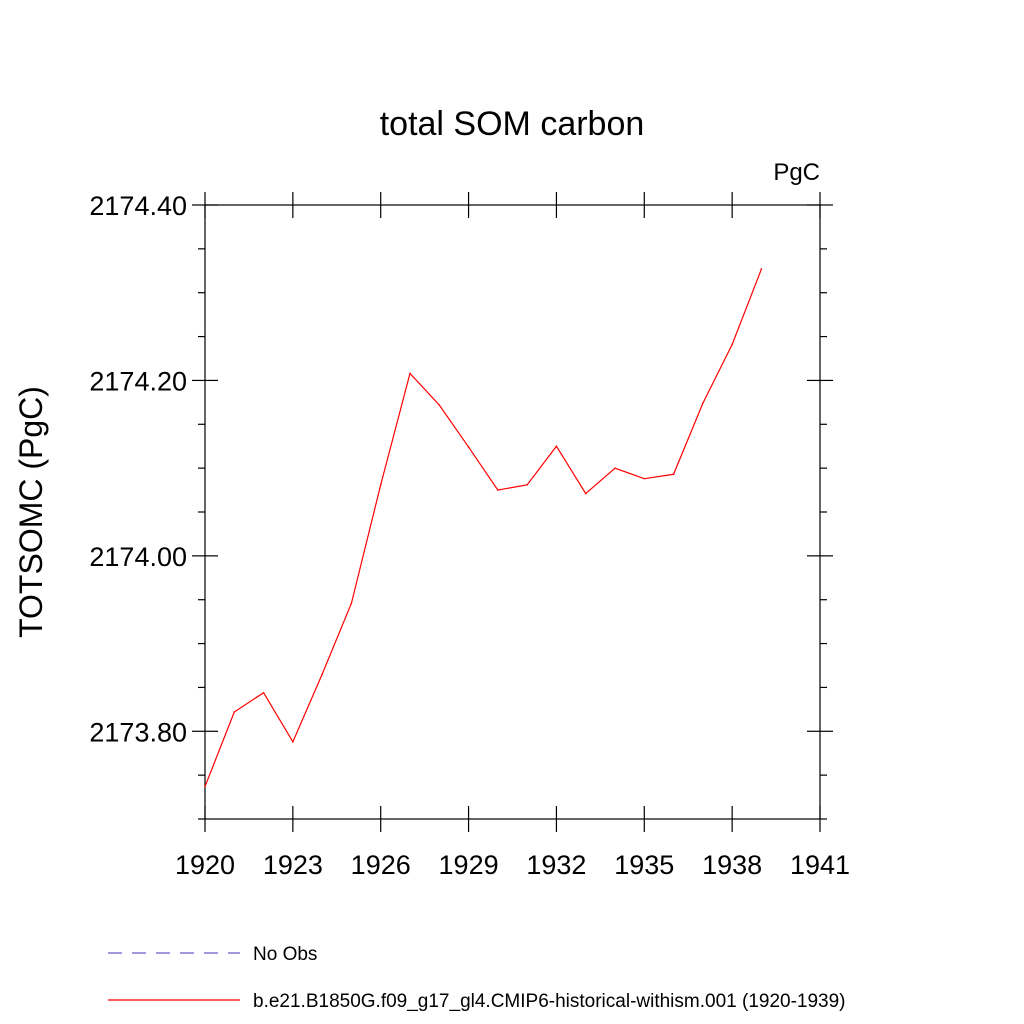 Image resolution: width=1024 pixels, height=1024 pixels. Describe the element at coordinates (469, 865) in the screenshot. I see `x-tick-label: 1929` at that location.